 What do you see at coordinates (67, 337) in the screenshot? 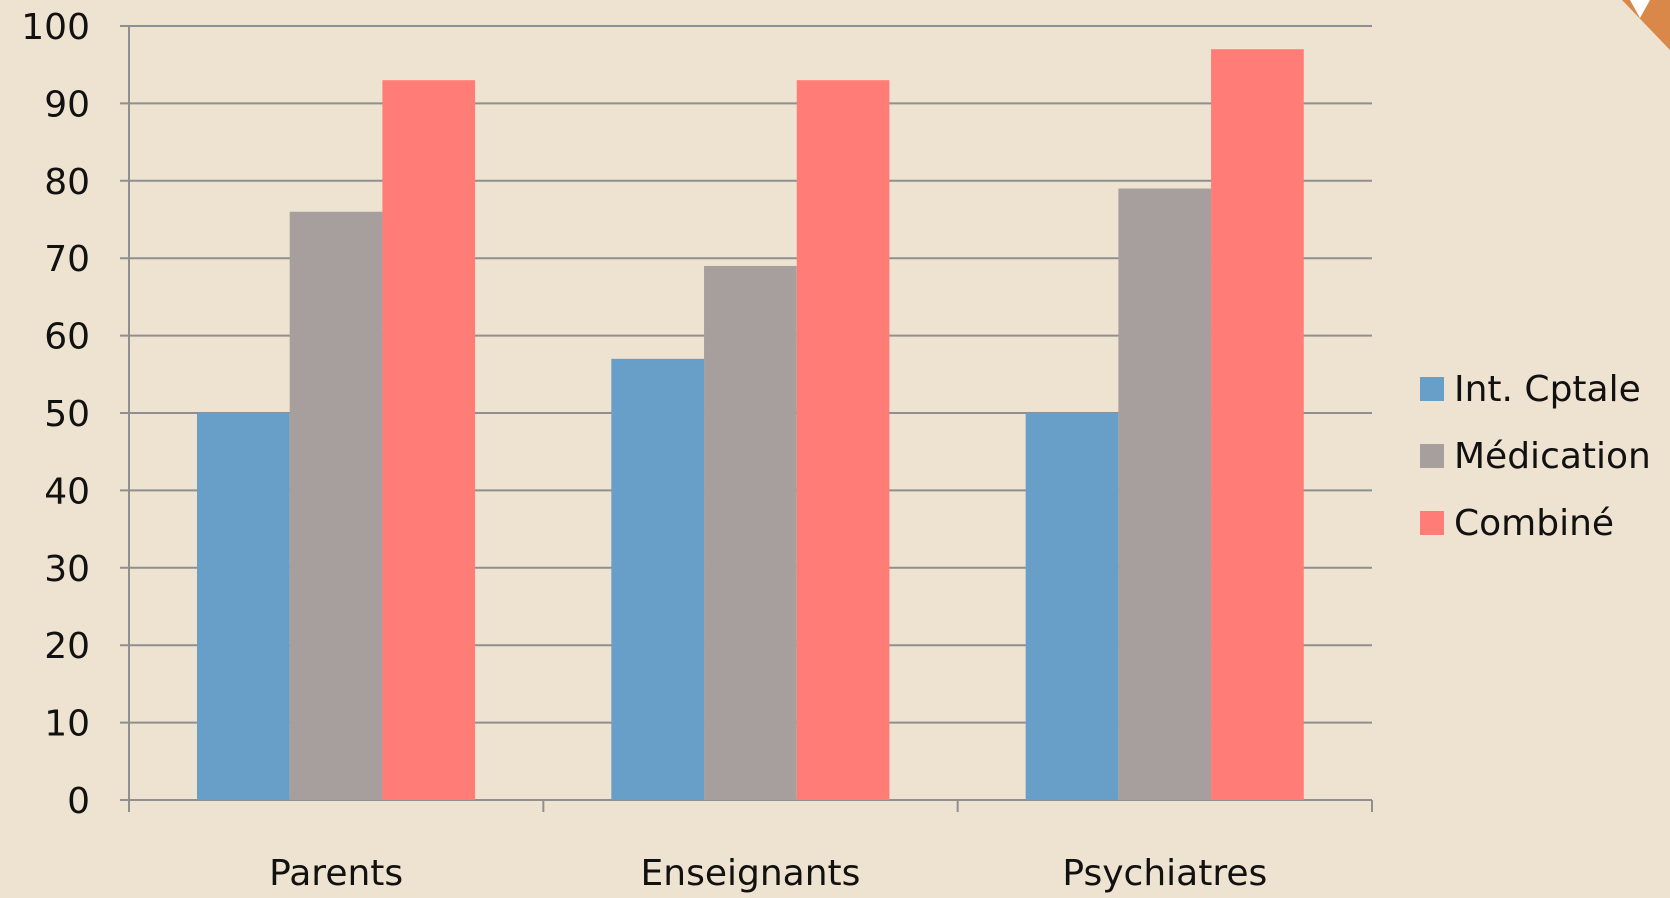
I see `y-tick-label: 60` at bounding box center [67, 337].